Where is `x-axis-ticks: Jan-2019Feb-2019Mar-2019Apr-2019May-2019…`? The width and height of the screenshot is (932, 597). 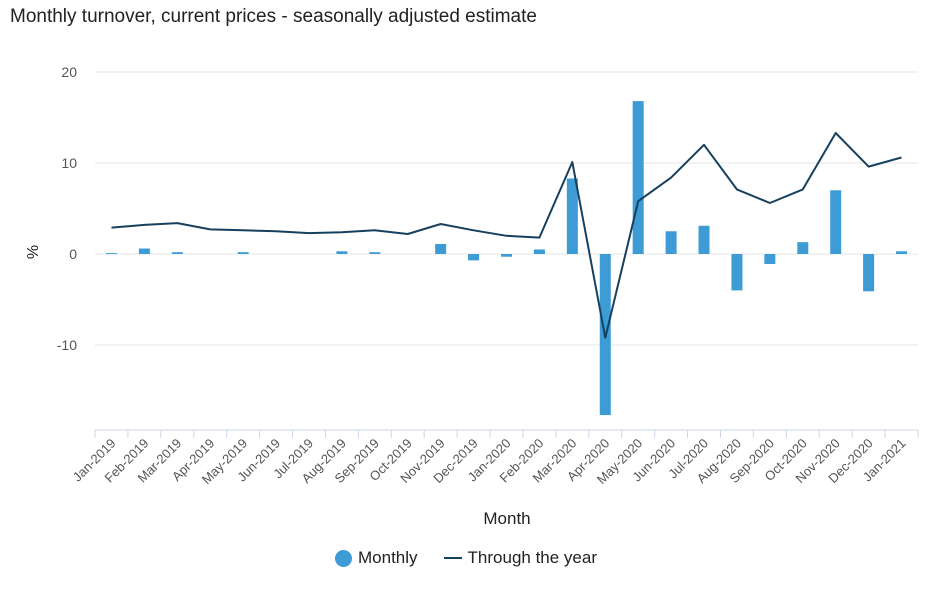 x-axis-ticks: Jan-2019Feb-2019Mar-2019Apr-2019May-2019… is located at coordinates (489, 461).